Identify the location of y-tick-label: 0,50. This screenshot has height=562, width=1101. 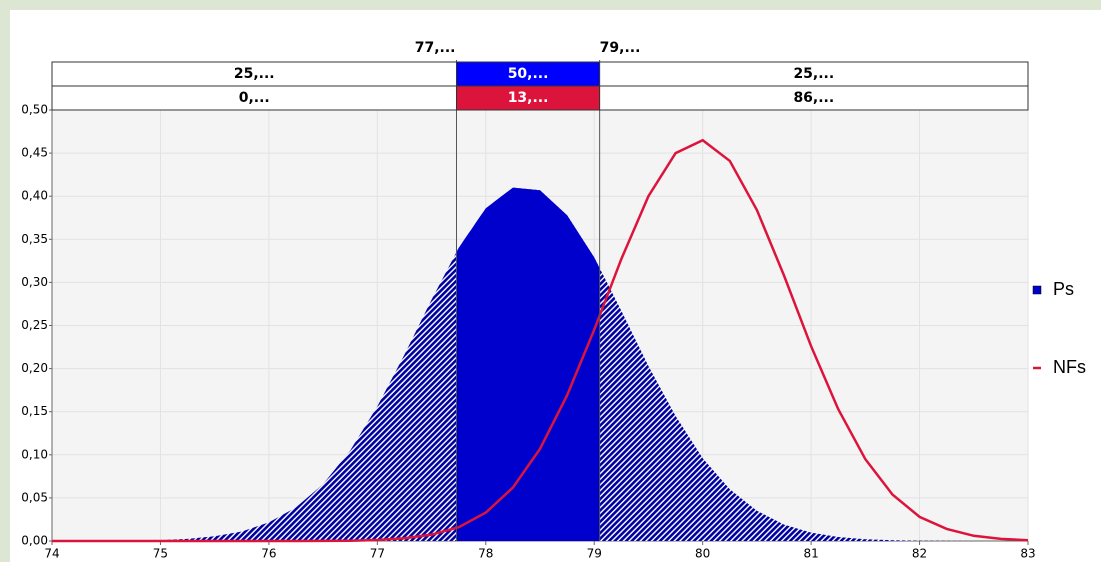
(34, 110).